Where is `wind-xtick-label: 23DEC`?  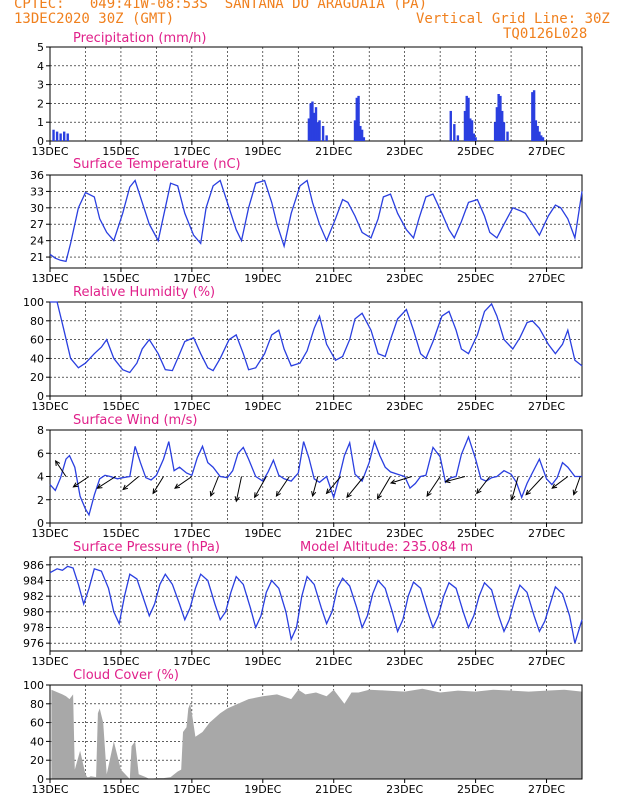
wind-xtick-label: 23DEC is located at coordinates (404, 533).